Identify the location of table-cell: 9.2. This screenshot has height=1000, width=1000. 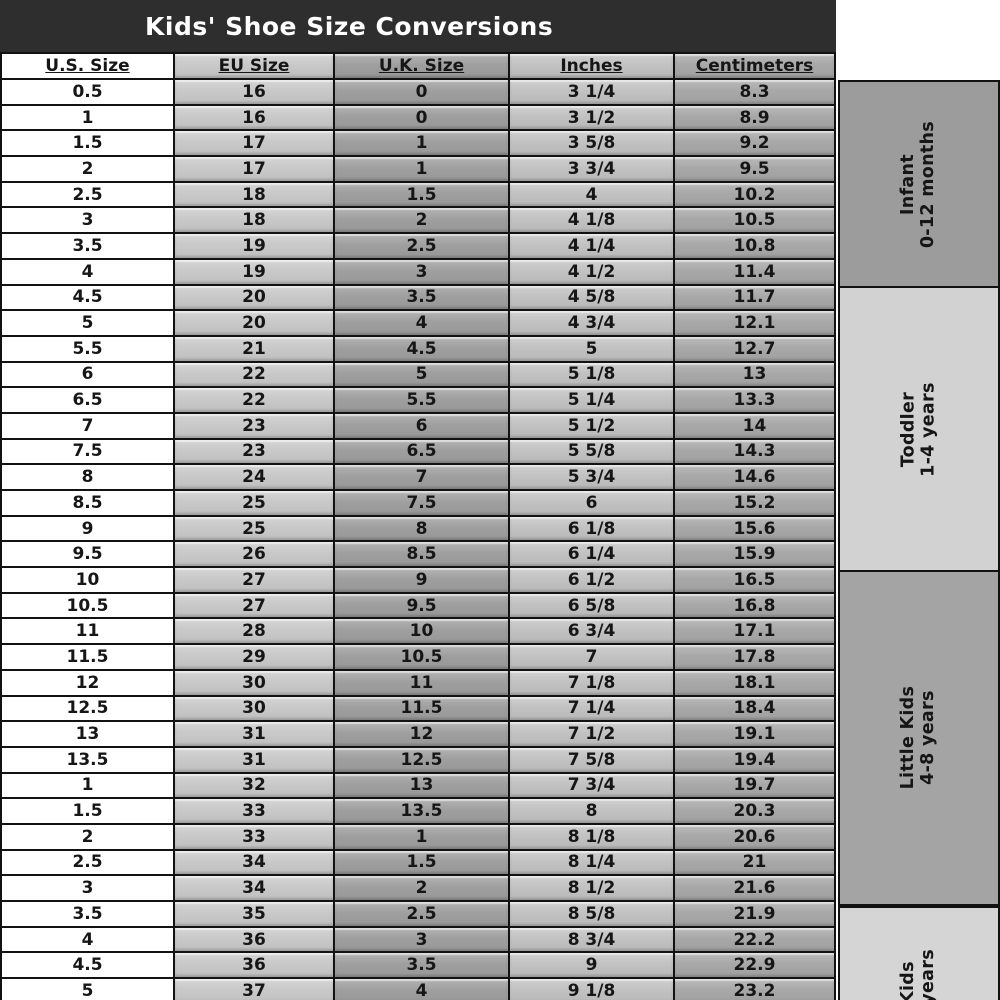
(754, 143).